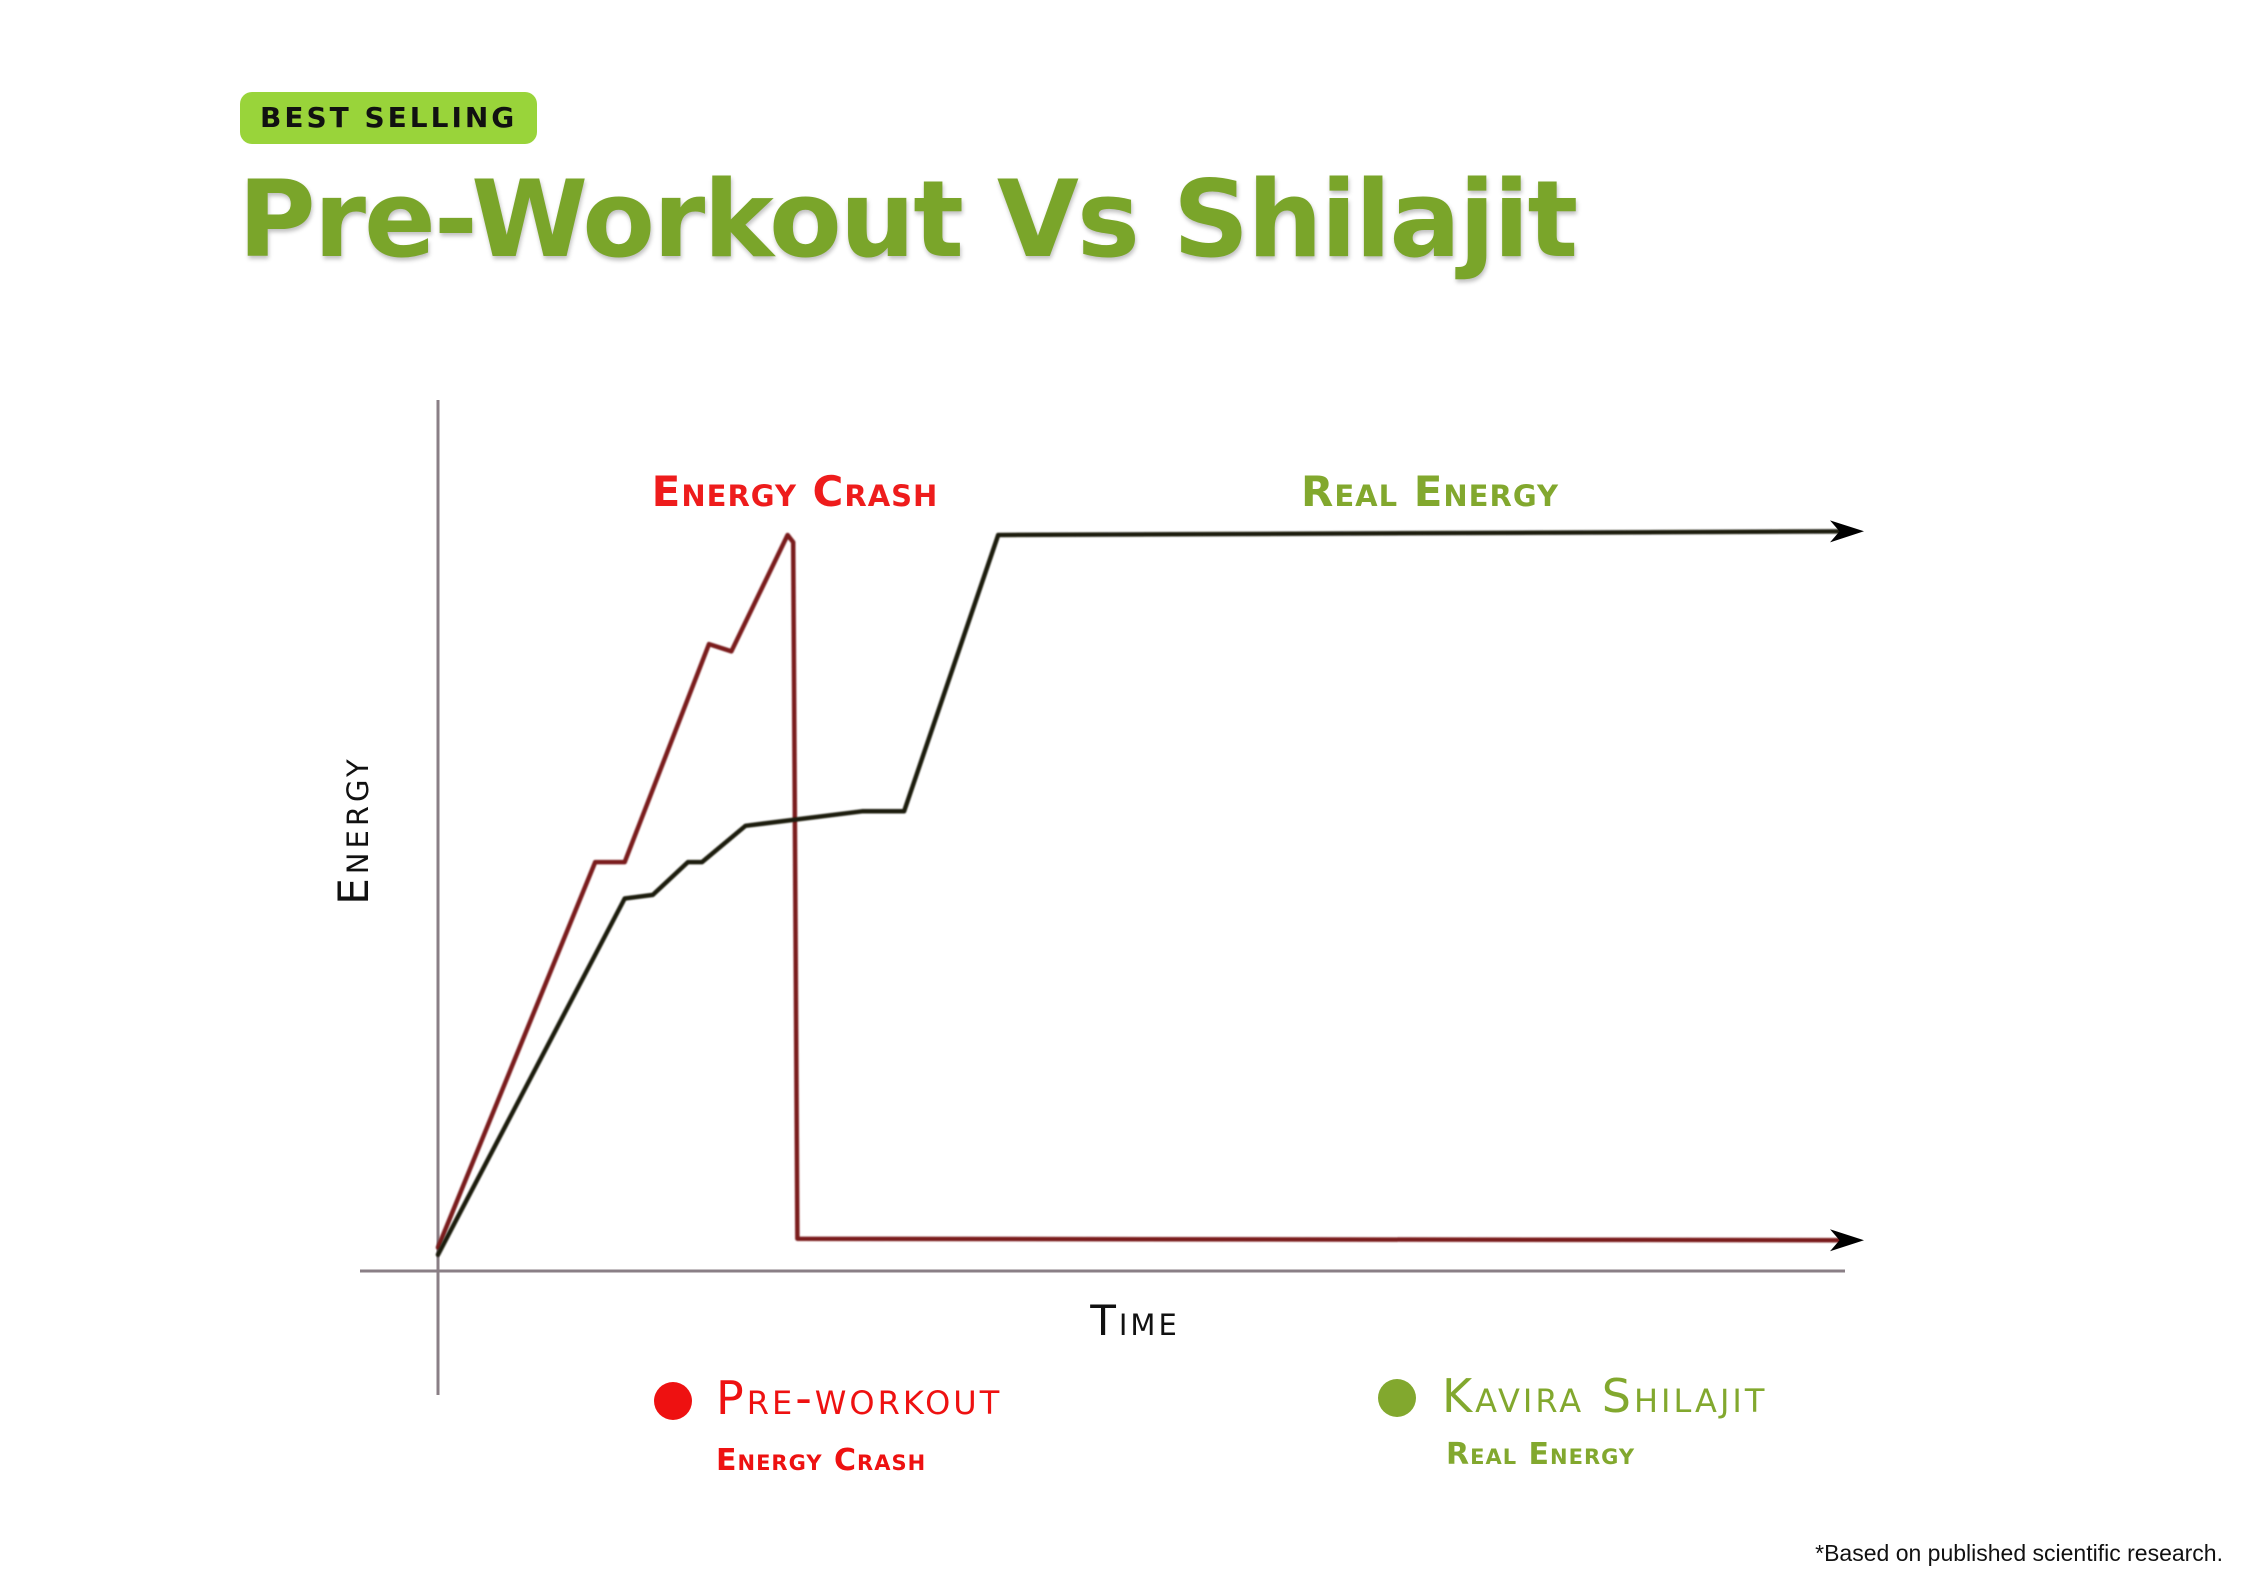 This screenshot has width=2245, height=1587. I want to click on legend-shilajit-dot, so click(1397, 1398).